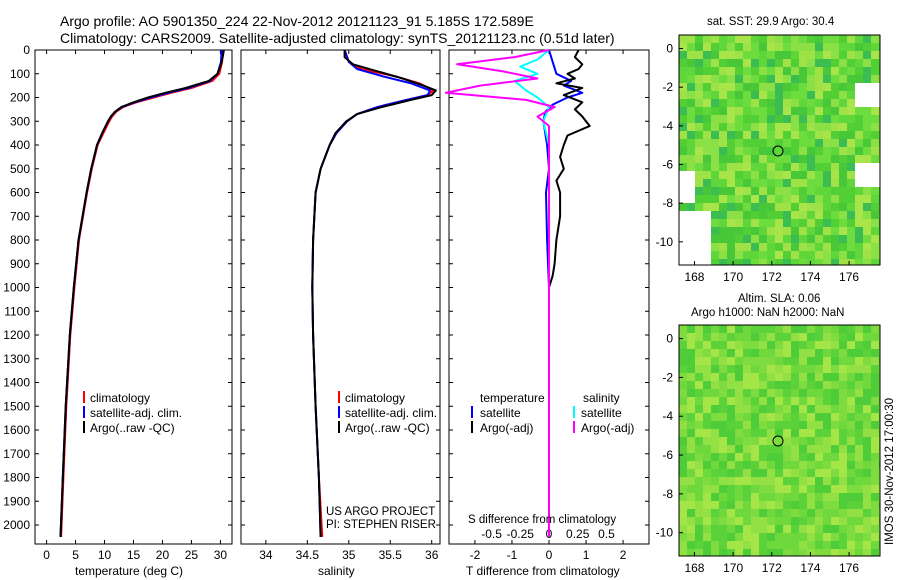 This screenshot has height=580, width=900. I want to click on sla-map-cells, so click(779, 440).